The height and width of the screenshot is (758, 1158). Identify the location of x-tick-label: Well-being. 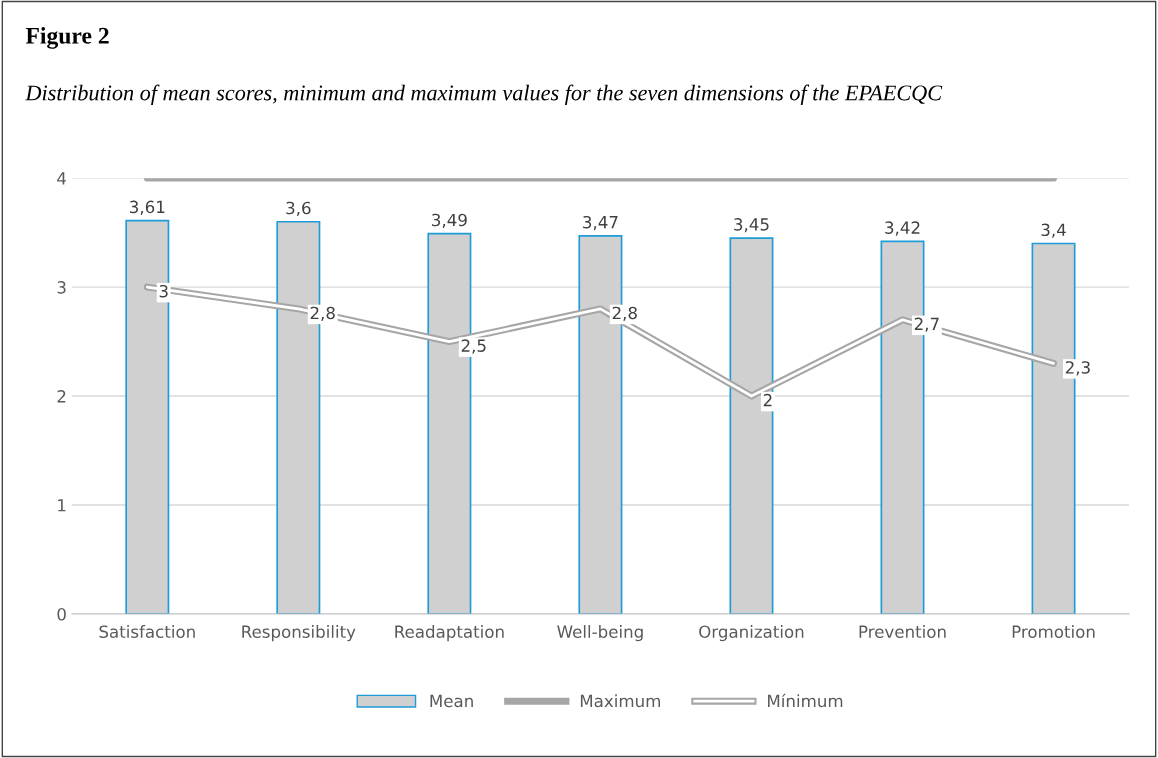
(600, 633).